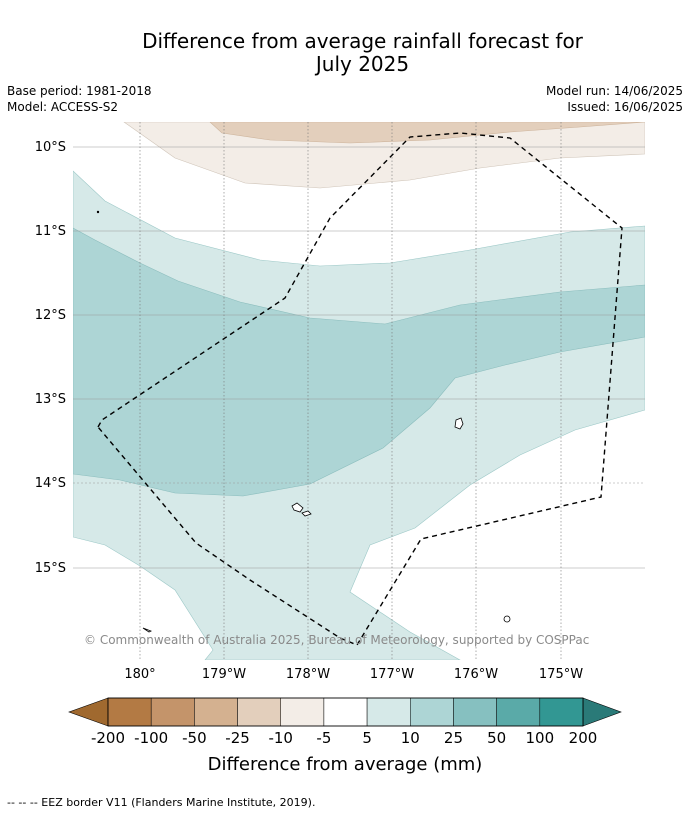  Describe the element at coordinates (392, 674) in the screenshot. I see `lon-label: 177°W` at that location.